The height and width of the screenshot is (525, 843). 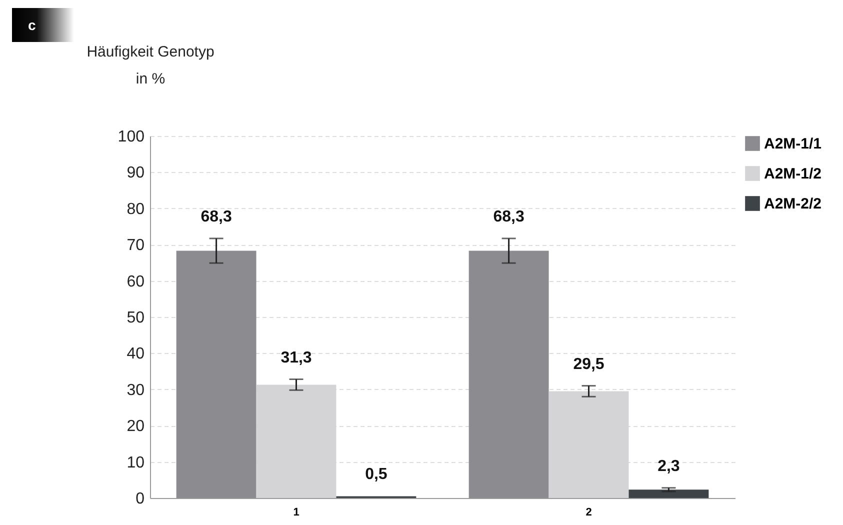 I want to click on y-tick-label: 40, so click(x=135, y=354).